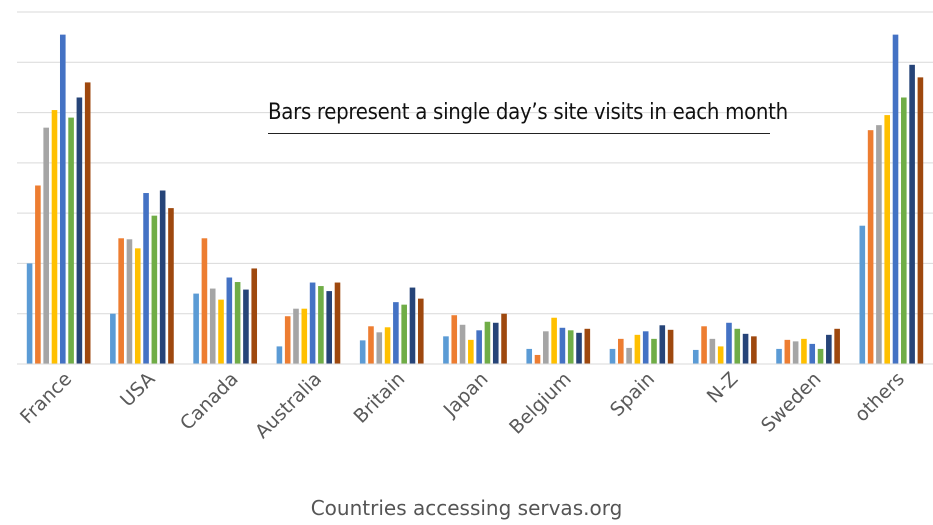 This screenshot has width=933, height=525. Describe the element at coordinates (632, 394) in the screenshot. I see `x-tick-label: Spain` at that location.